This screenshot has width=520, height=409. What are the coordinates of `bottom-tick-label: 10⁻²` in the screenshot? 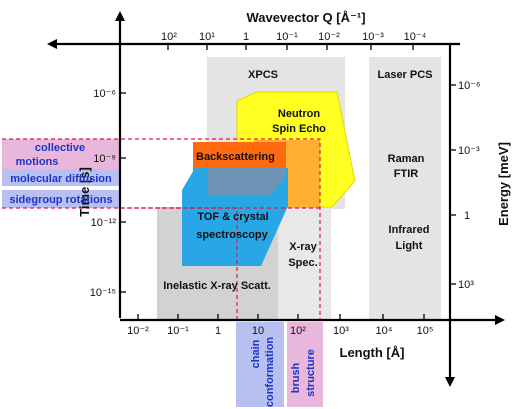 It's located at (138, 331).